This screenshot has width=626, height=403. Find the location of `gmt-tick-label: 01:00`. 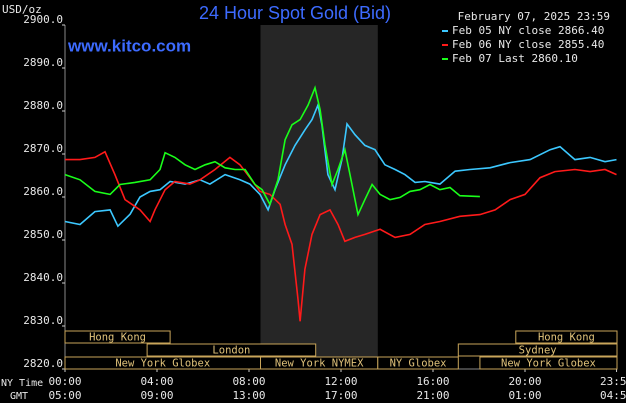

gmt-tick-label: 01:00 is located at coordinates (524, 395).